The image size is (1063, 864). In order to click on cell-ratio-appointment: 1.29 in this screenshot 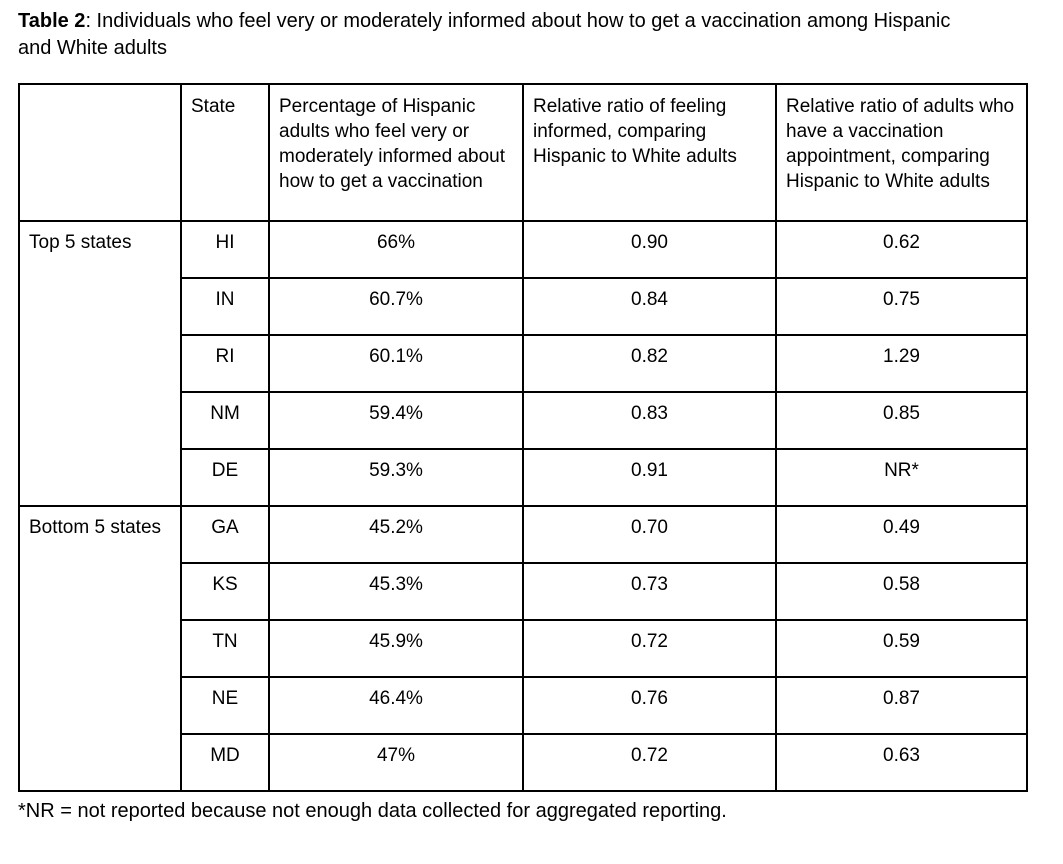, I will do `click(901, 363)`.